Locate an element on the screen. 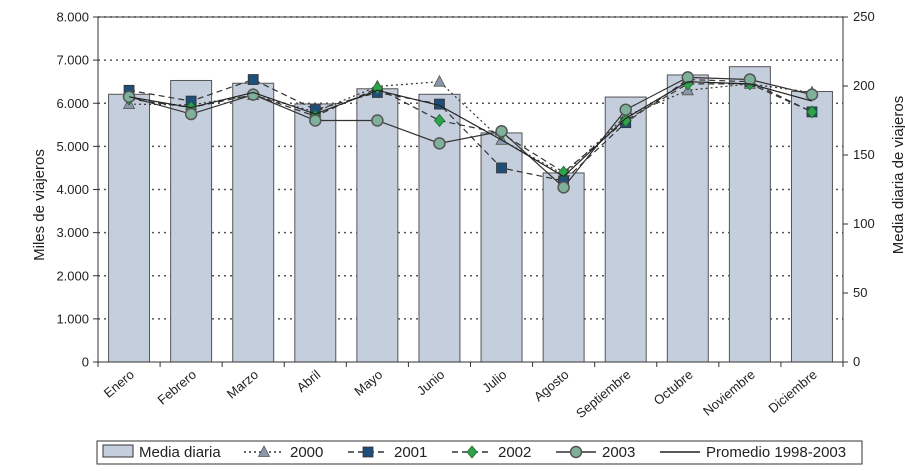 This screenshot has width=905, height=471. legend-frame is located at coordinates (479, 452).